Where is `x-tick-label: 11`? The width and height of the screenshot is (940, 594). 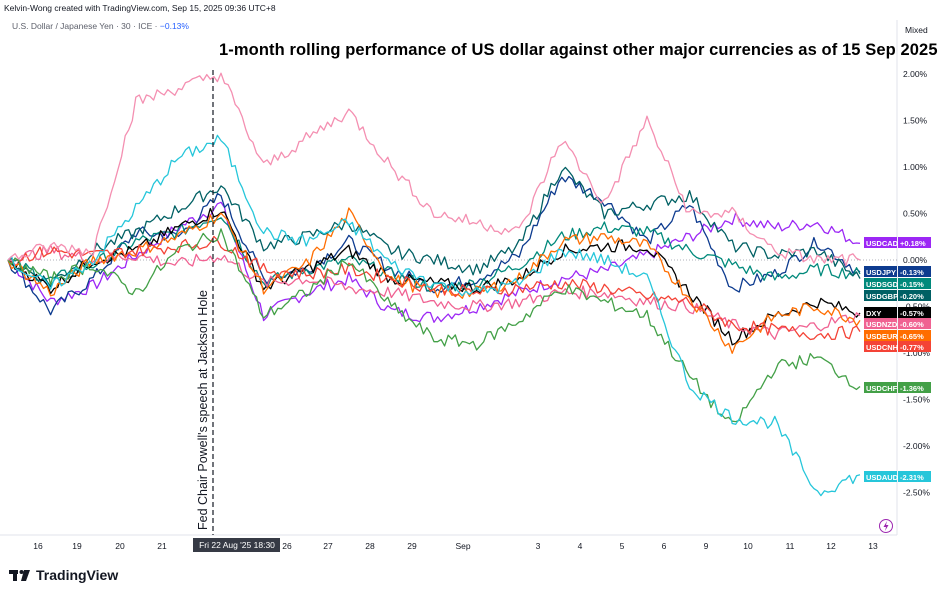
x-tick-label: 11 is located at coordinates (790, 546).